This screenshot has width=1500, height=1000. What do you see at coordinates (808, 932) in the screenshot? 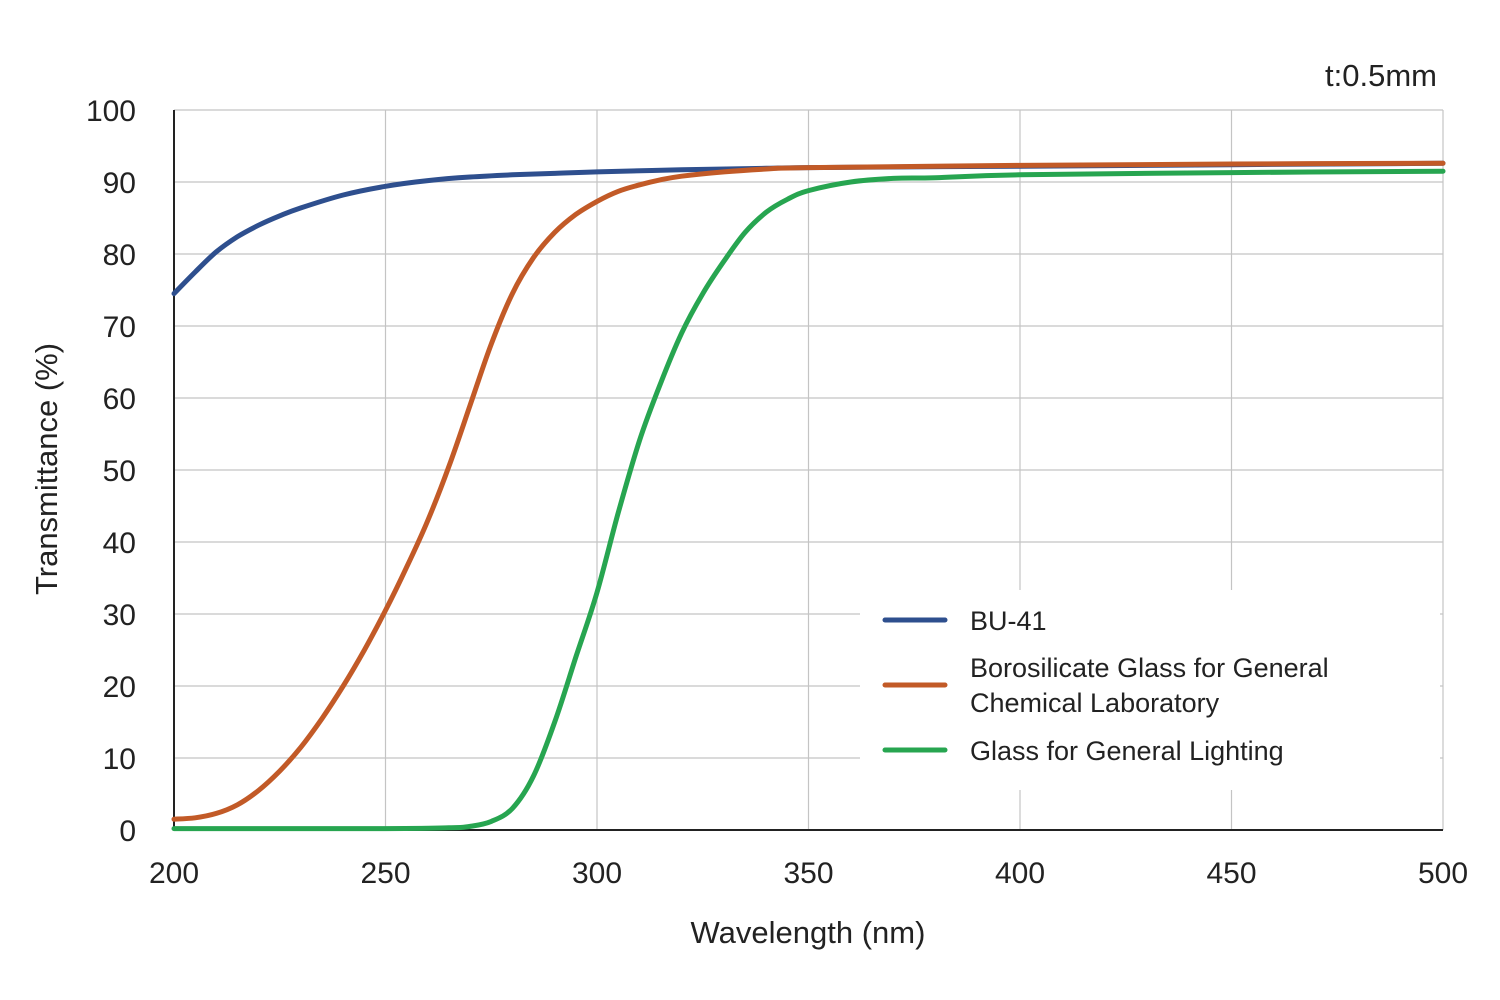
I see `x-axis-title: Wavelength (nm)` at bounding box center [808, 932].